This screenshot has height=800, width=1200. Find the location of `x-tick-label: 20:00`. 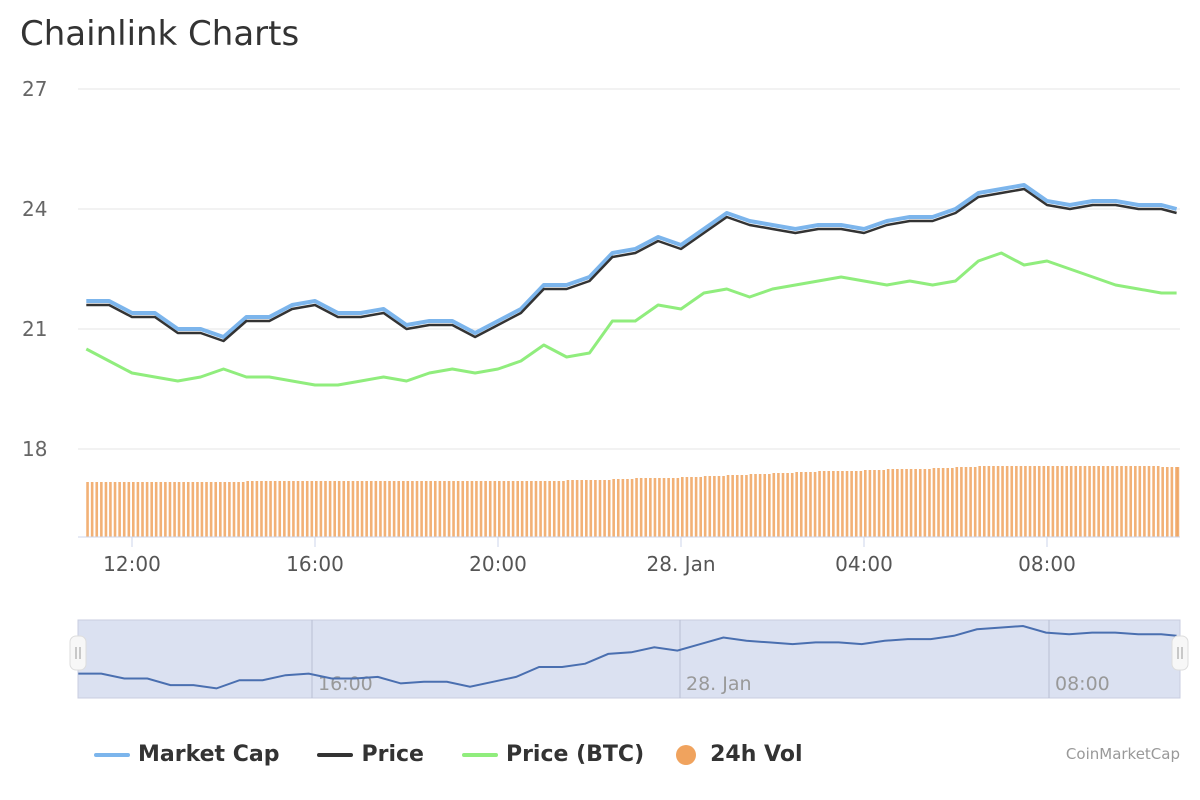

x-tick-label: 20:00 is located at coordinates (498, 564).